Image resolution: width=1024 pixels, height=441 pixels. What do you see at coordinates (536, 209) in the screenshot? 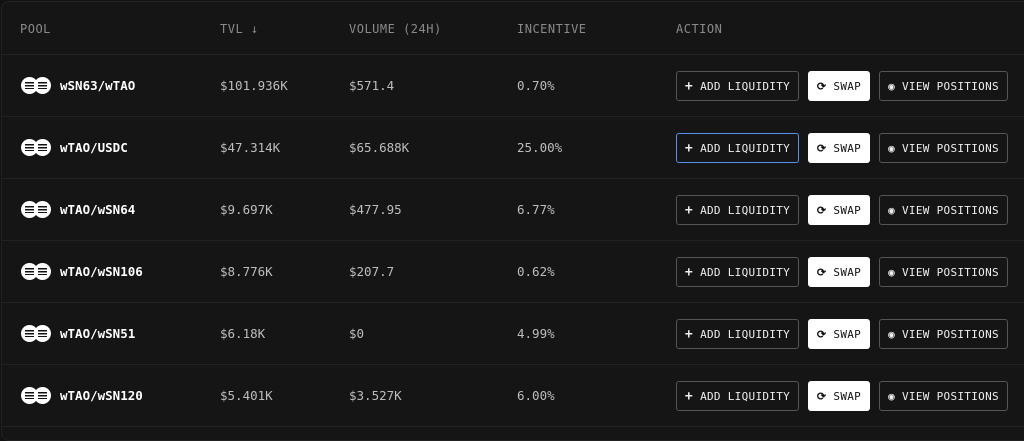
I see `incentive-value: 6.77%` at bounding box center [536, 209].